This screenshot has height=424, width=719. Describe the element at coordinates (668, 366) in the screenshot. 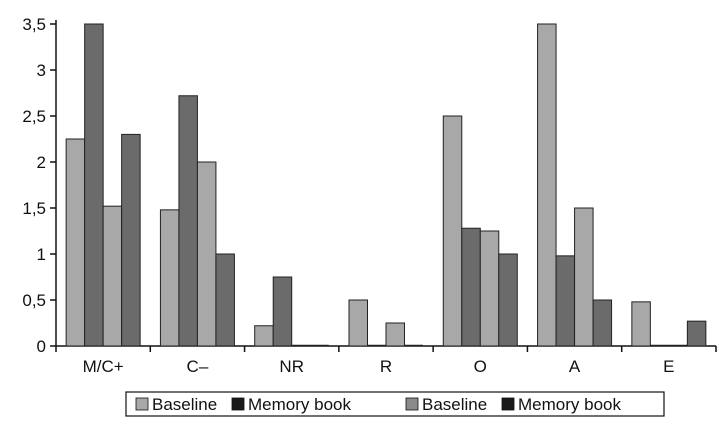

I see `category-label: E` at that location.